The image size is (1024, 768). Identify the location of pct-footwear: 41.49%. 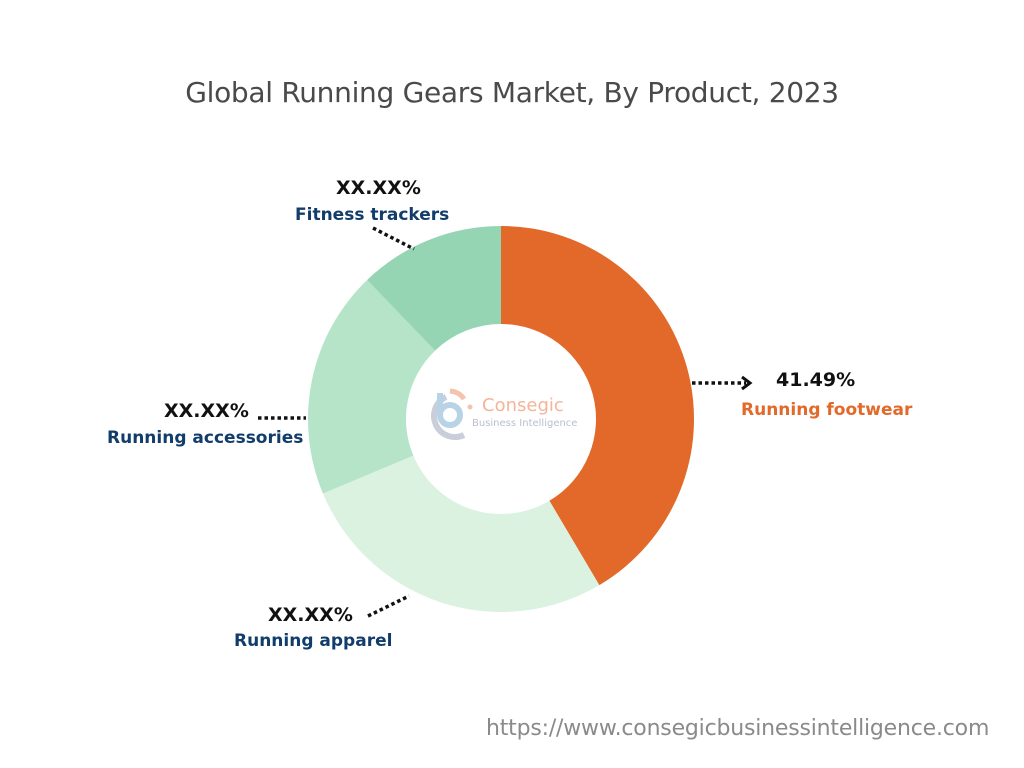
(816, 380).